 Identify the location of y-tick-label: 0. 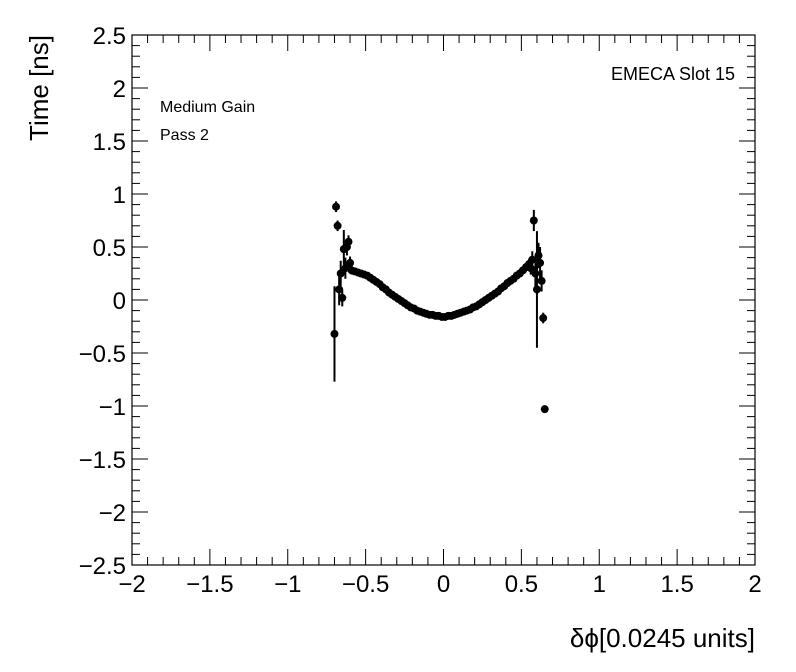
(119, 301).